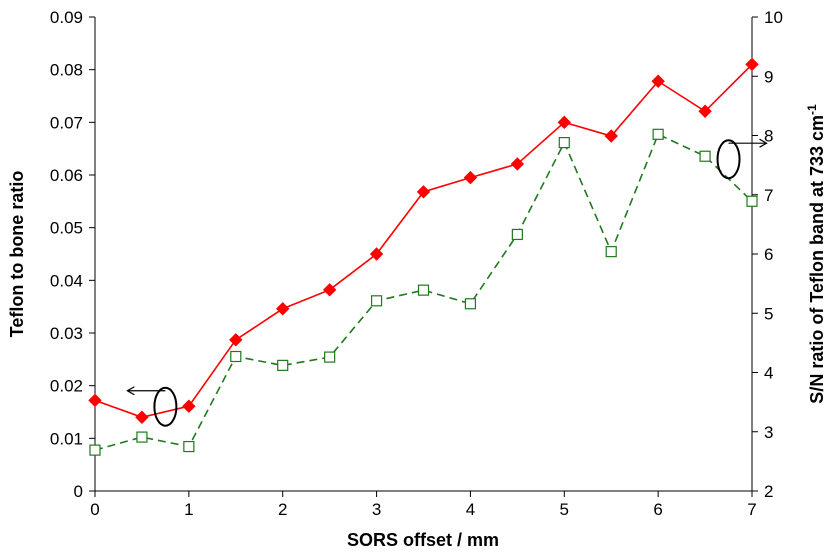 The width and height of the screenshot is (833, 555). What do you see at coordinates (66, 175) in the screenshot?
I see `y-tick-label-left: 0.06` at bounding box center [66, 175].